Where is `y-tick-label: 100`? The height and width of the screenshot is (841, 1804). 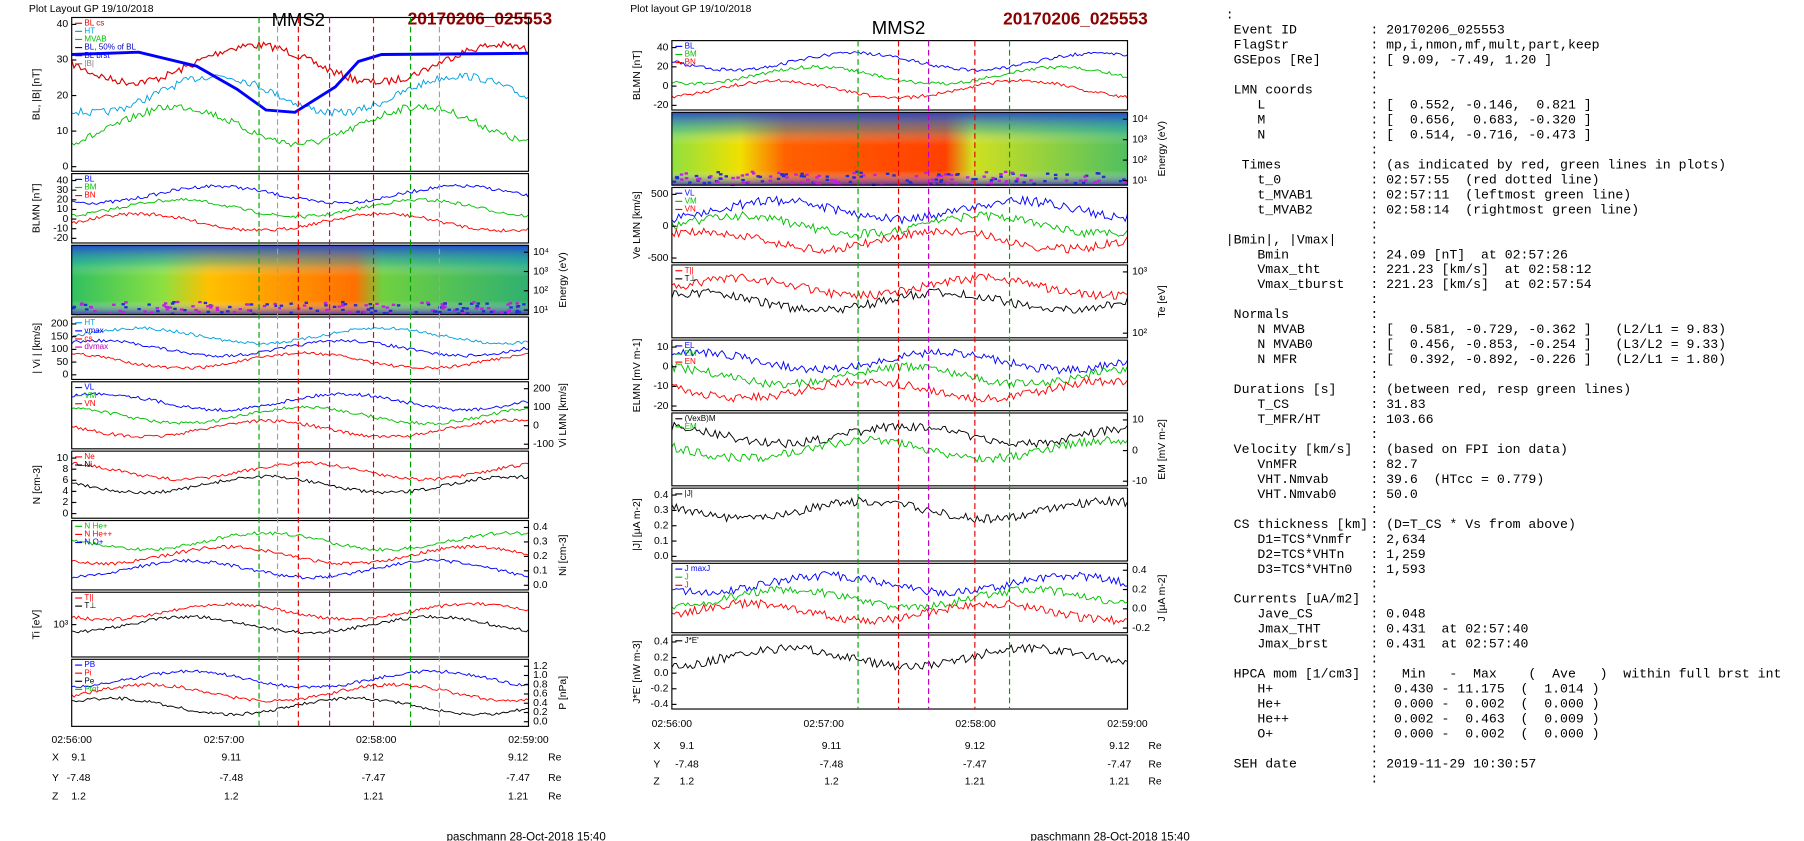
y-tick-label: 100 is located at coordinates (542, 407).